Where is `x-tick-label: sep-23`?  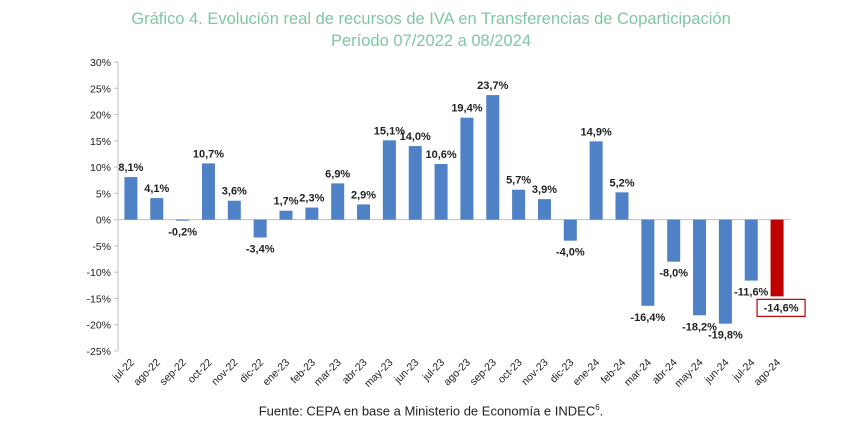
x-tick-label: sep-23 is located at coordinates (483, 372).